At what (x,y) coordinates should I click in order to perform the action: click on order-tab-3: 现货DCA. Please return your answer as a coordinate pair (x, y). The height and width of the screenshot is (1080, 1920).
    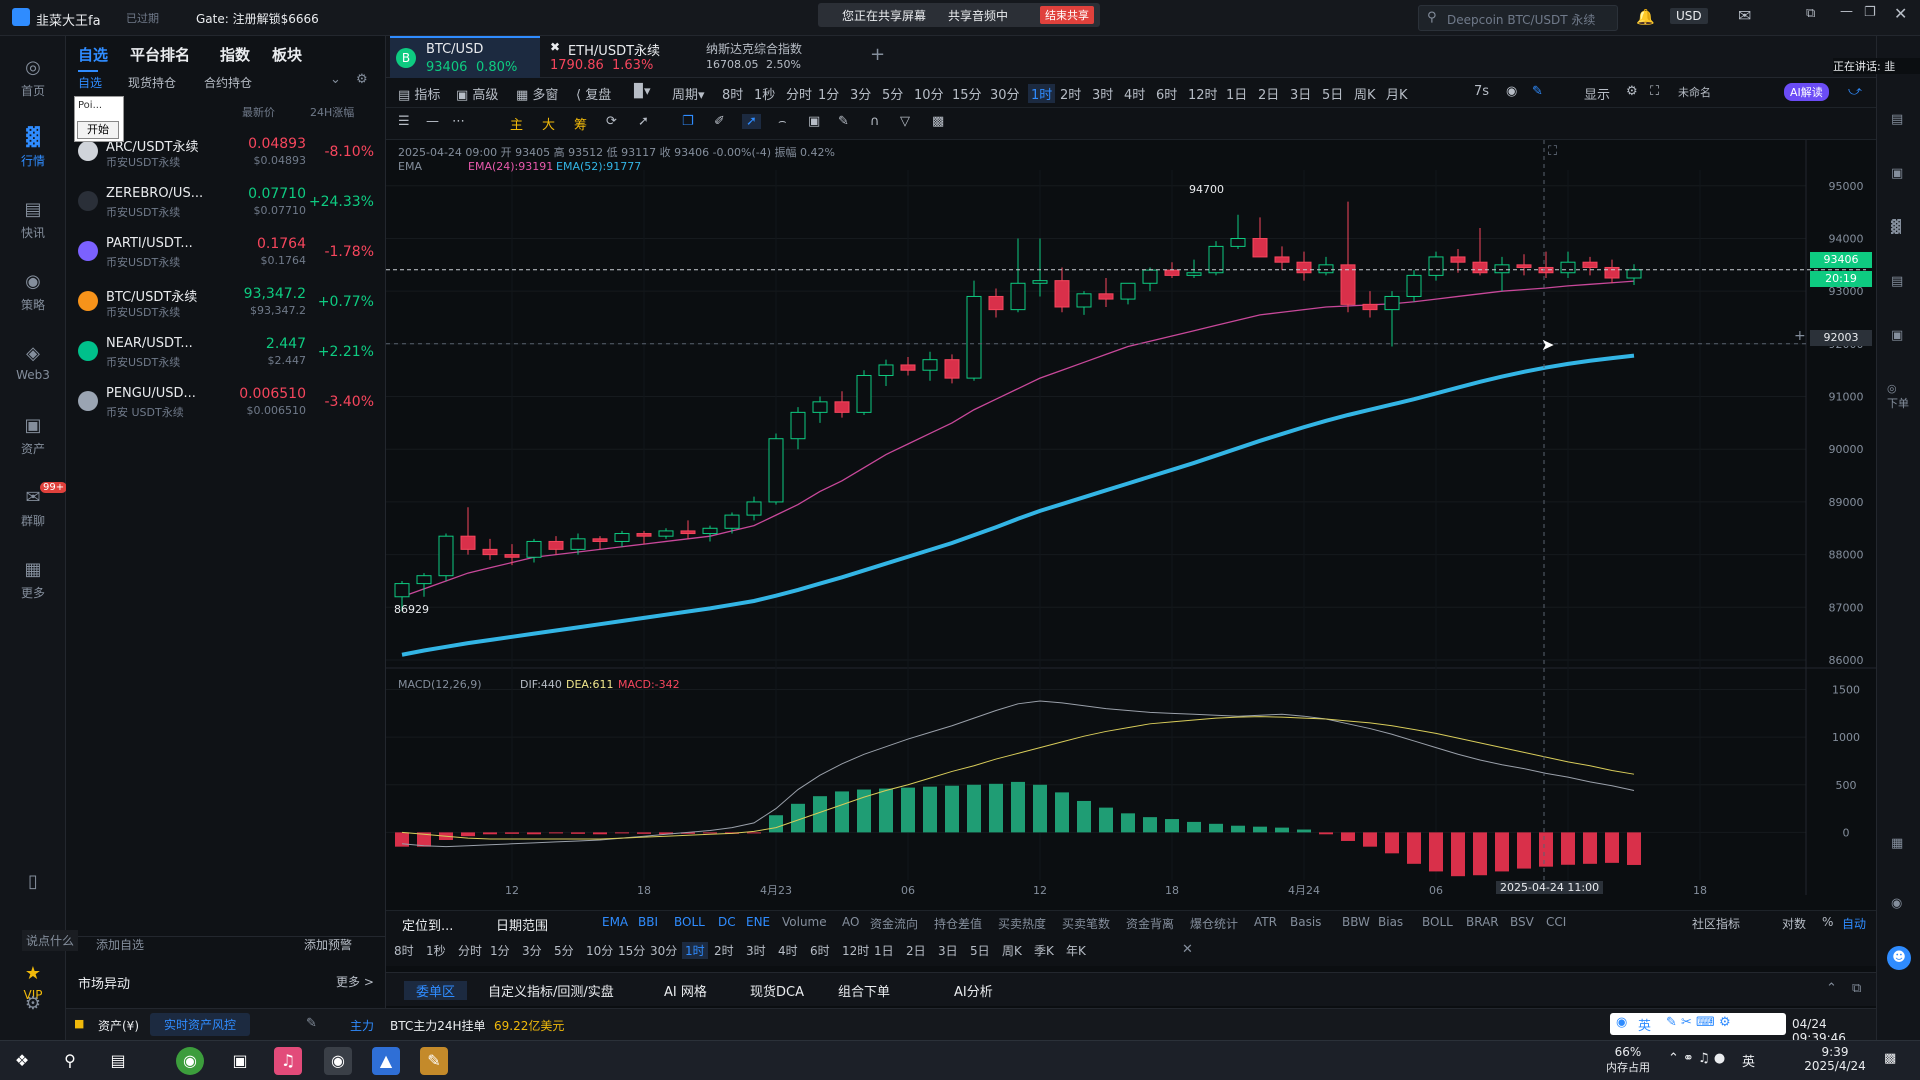
    Looking at the image, I should click on (777, 992).